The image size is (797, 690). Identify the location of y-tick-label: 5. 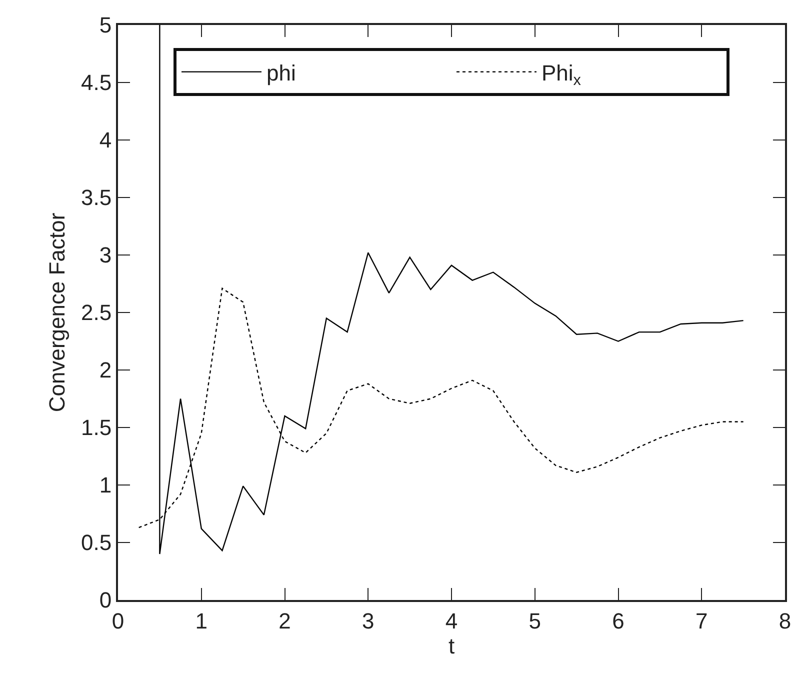
(105, 25).